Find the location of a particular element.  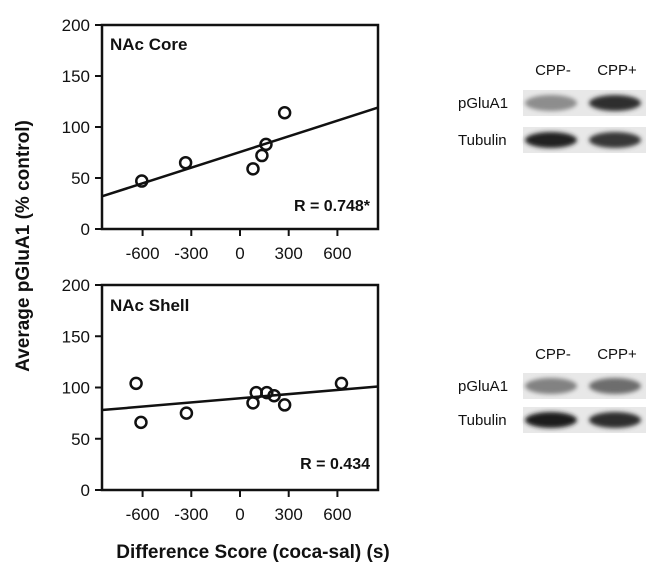

correlation-annotation: R = 0.748* is located at coordinates (332, 206).